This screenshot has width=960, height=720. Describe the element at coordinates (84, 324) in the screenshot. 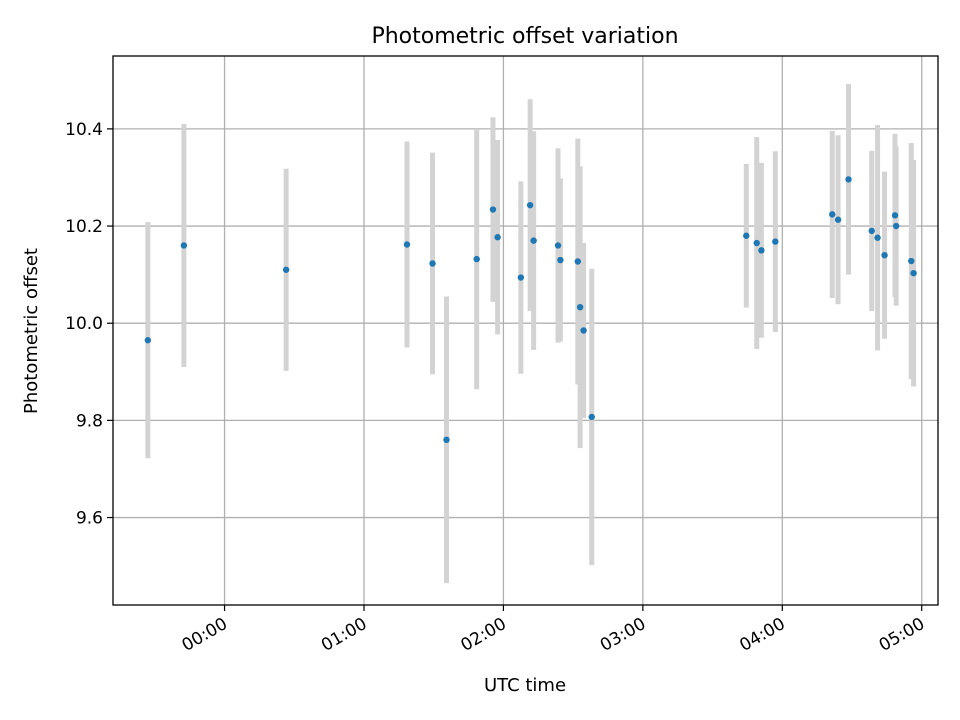

I see `y-tick-label: 10.0` at that location.